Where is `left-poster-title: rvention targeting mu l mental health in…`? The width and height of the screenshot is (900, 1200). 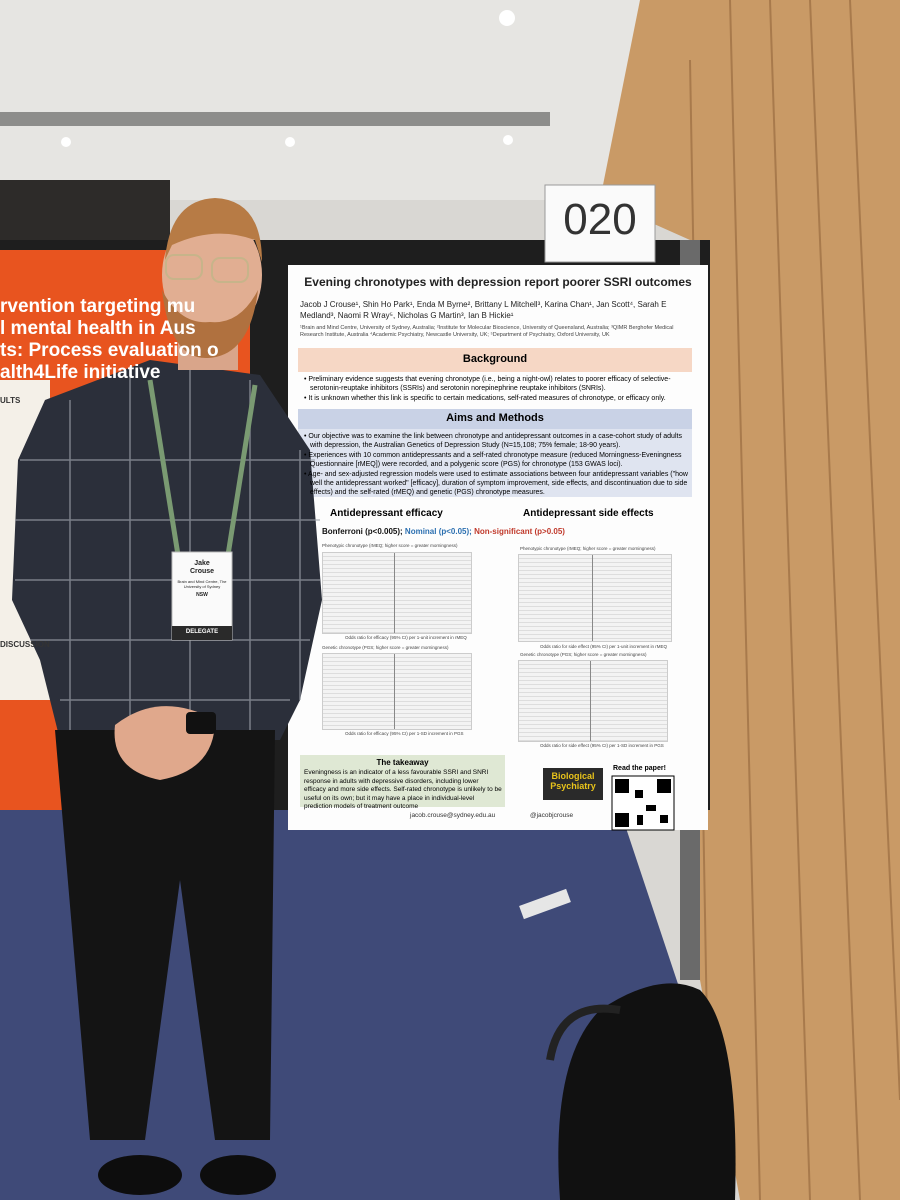
left-poster-title: rvention targeting mu l mental health in… is located at coordinates (125, 340).